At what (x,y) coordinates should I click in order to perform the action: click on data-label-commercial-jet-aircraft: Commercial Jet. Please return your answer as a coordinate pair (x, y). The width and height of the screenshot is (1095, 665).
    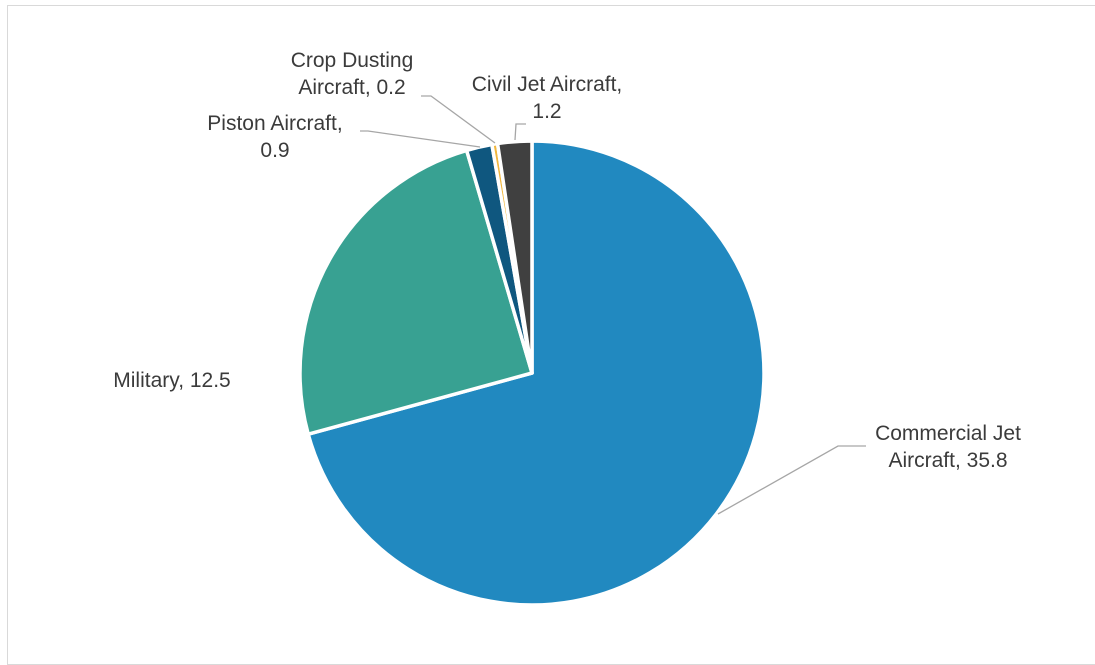
    Looking at the image, I should click on (948, 433).